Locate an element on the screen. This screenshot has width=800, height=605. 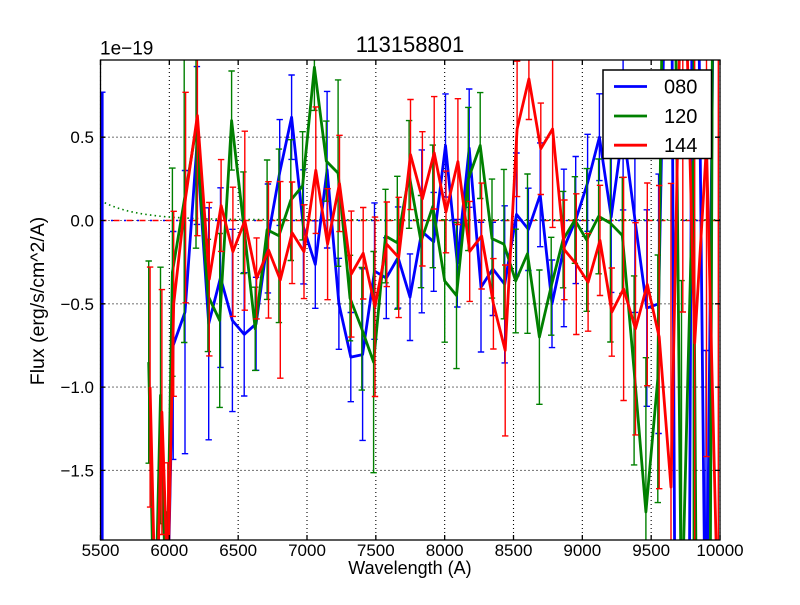
svg-text: 5500 is located at coordinates (101, 550).